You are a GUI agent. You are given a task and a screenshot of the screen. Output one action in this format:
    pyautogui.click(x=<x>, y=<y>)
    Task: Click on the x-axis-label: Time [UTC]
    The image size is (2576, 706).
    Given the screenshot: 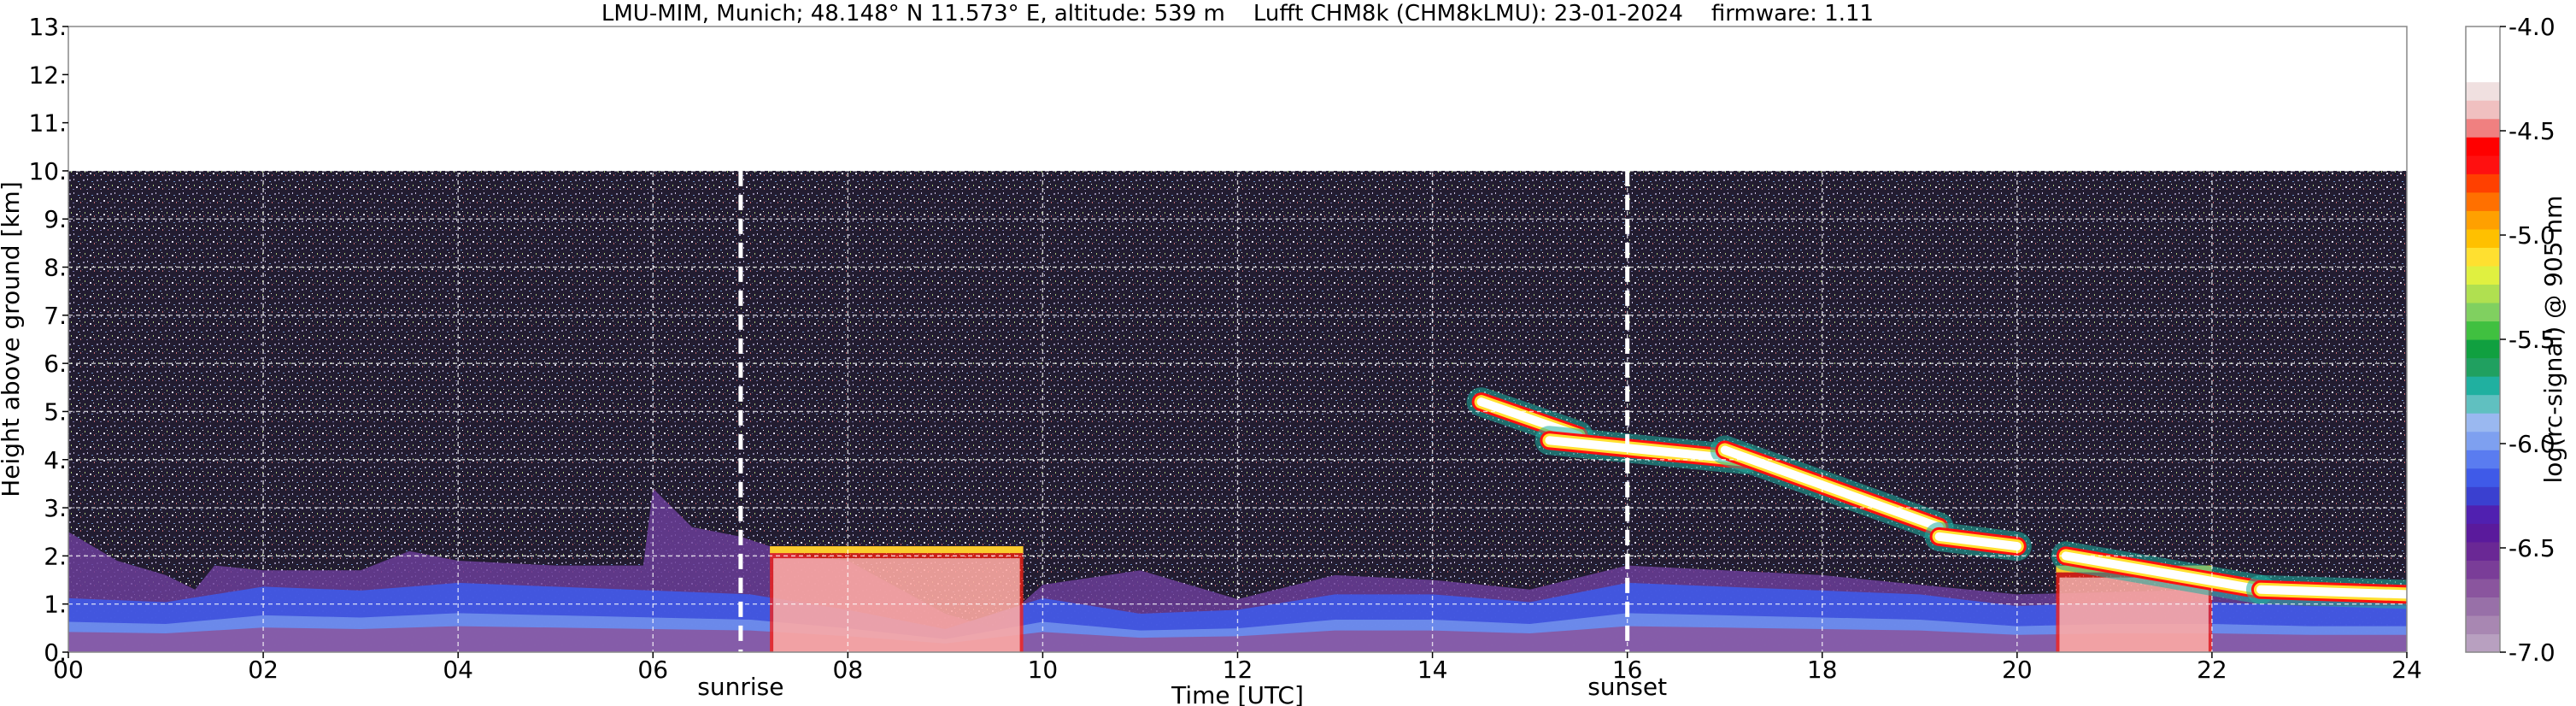 What is the action you would take?
    pyautogui.click(x=1237, y=693)
    